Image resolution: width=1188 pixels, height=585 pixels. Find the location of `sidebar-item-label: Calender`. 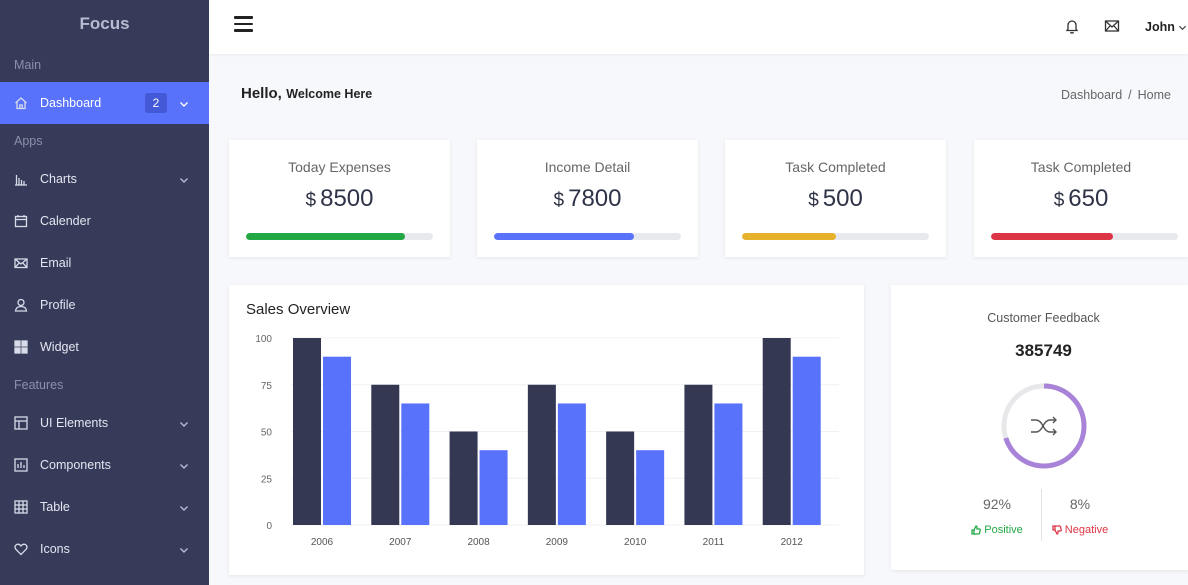

sidebar-item-label: Calender is located at coordinates (65, 221).